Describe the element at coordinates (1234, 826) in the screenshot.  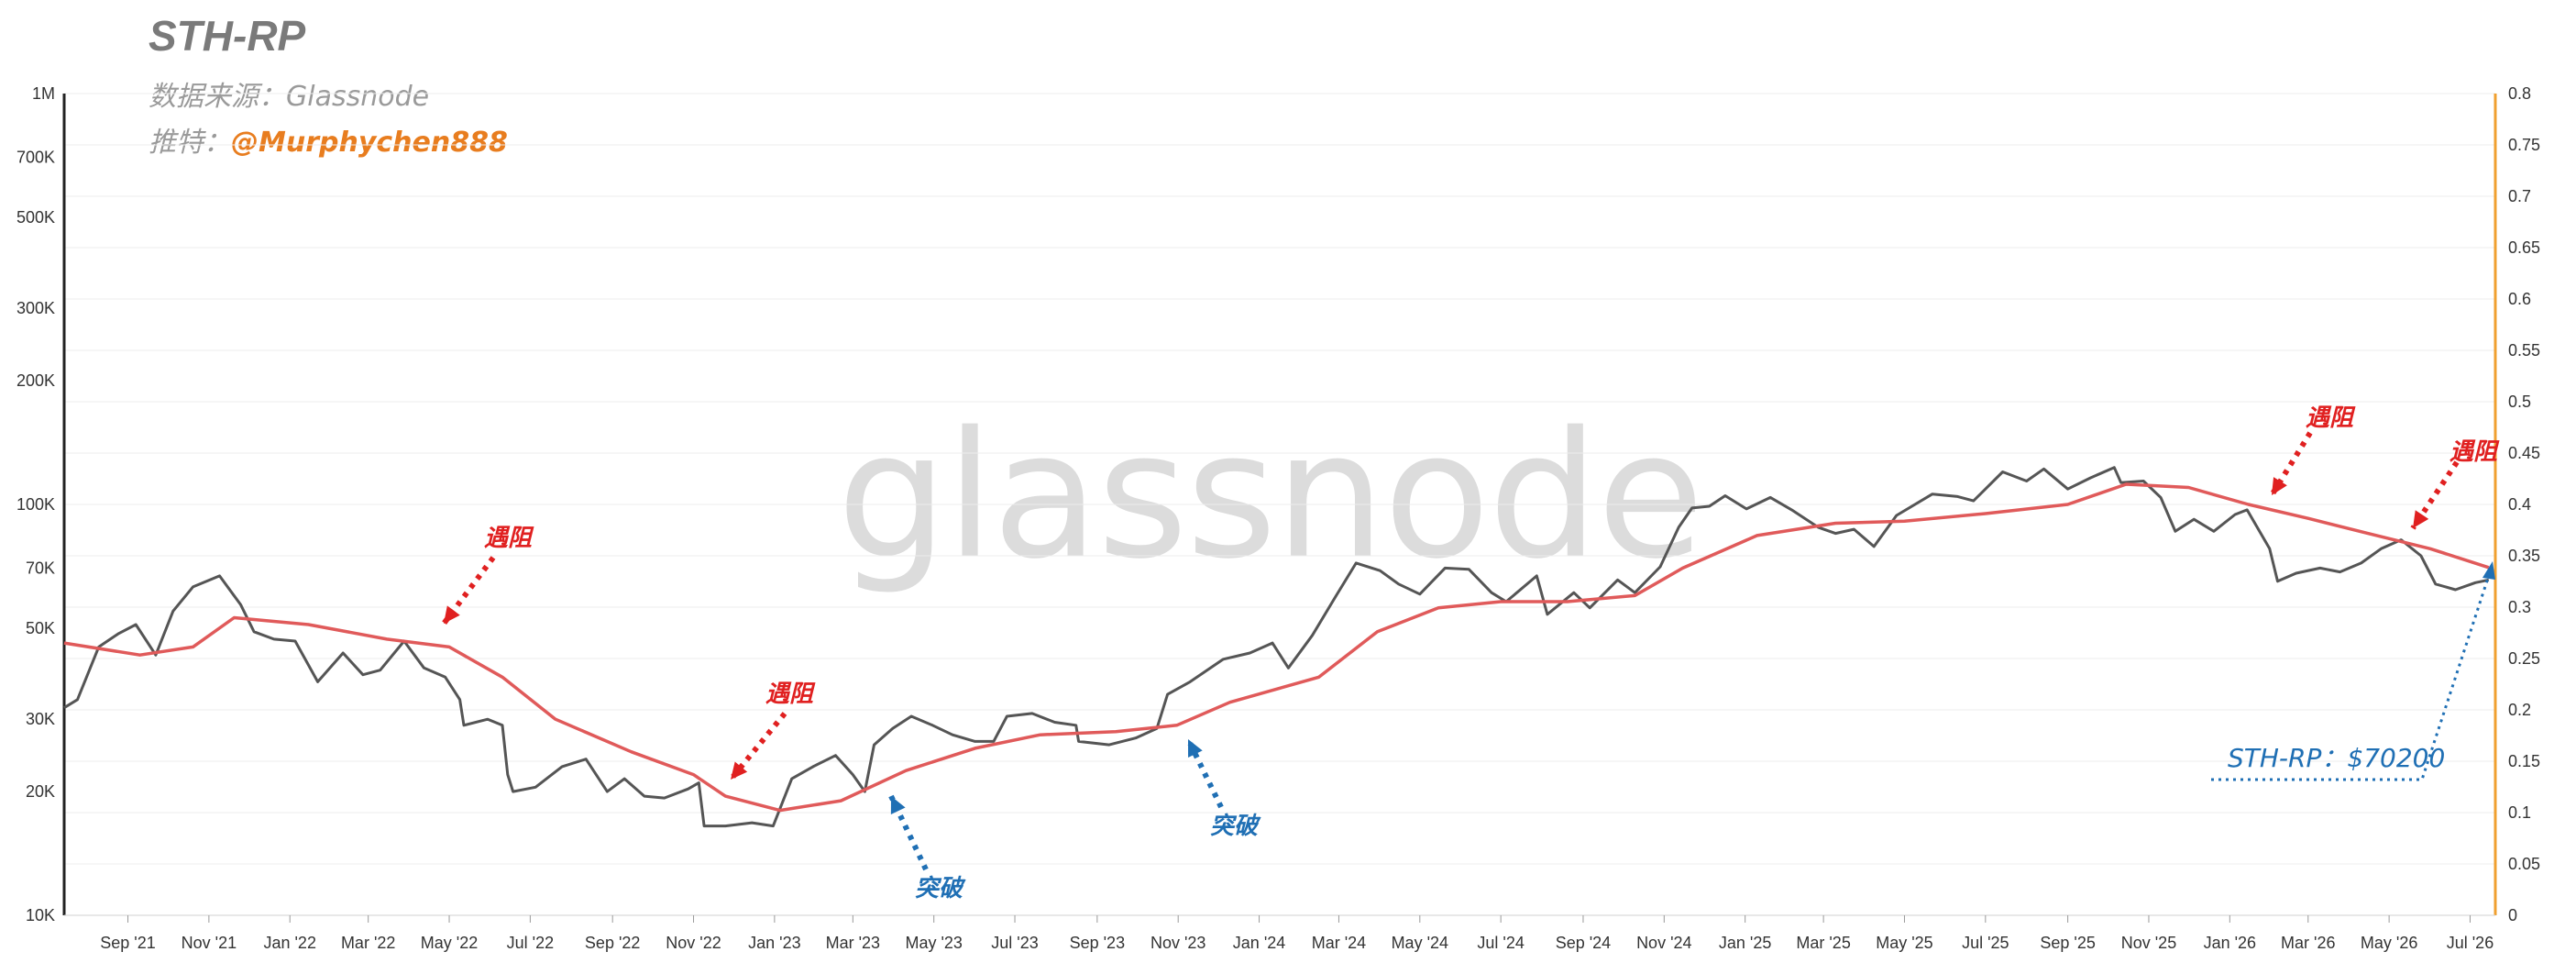
I see `annotation-breakout-2: 突破` at that location.